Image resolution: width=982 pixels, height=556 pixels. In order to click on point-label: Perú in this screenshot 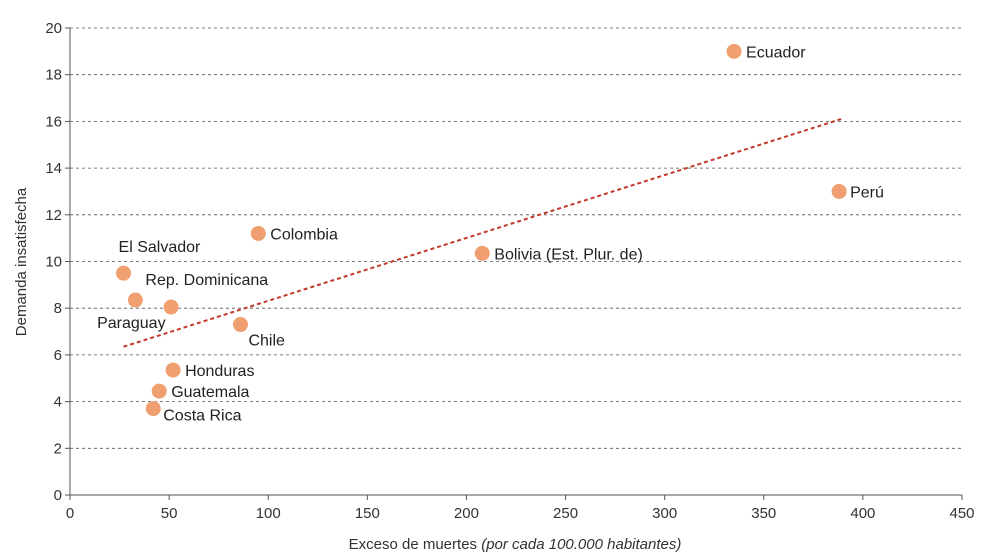, I will do `click(867, 192)`.